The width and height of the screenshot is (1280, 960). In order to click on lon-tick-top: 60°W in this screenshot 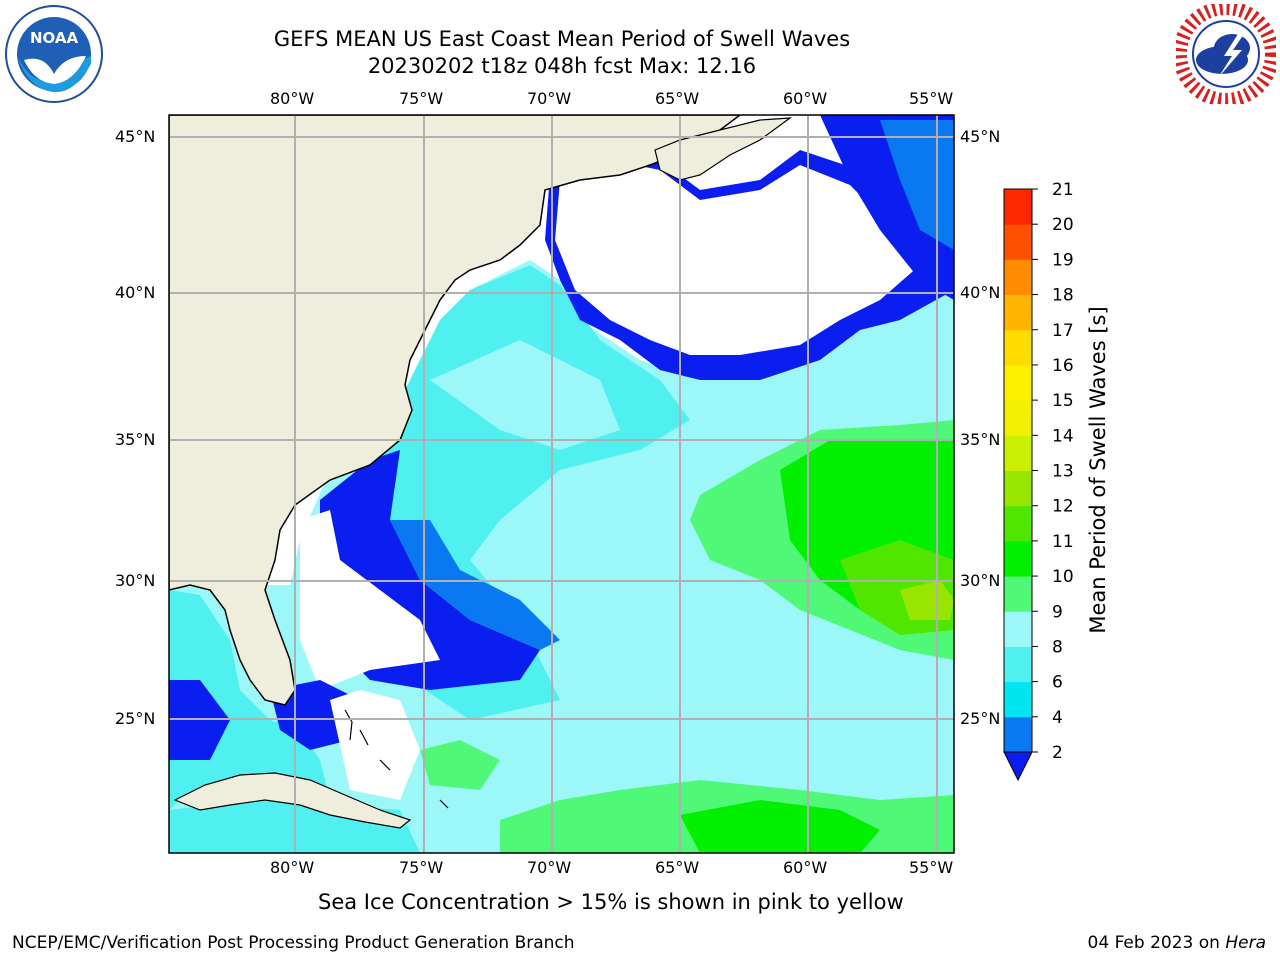, I will do `click(805, 98)`.